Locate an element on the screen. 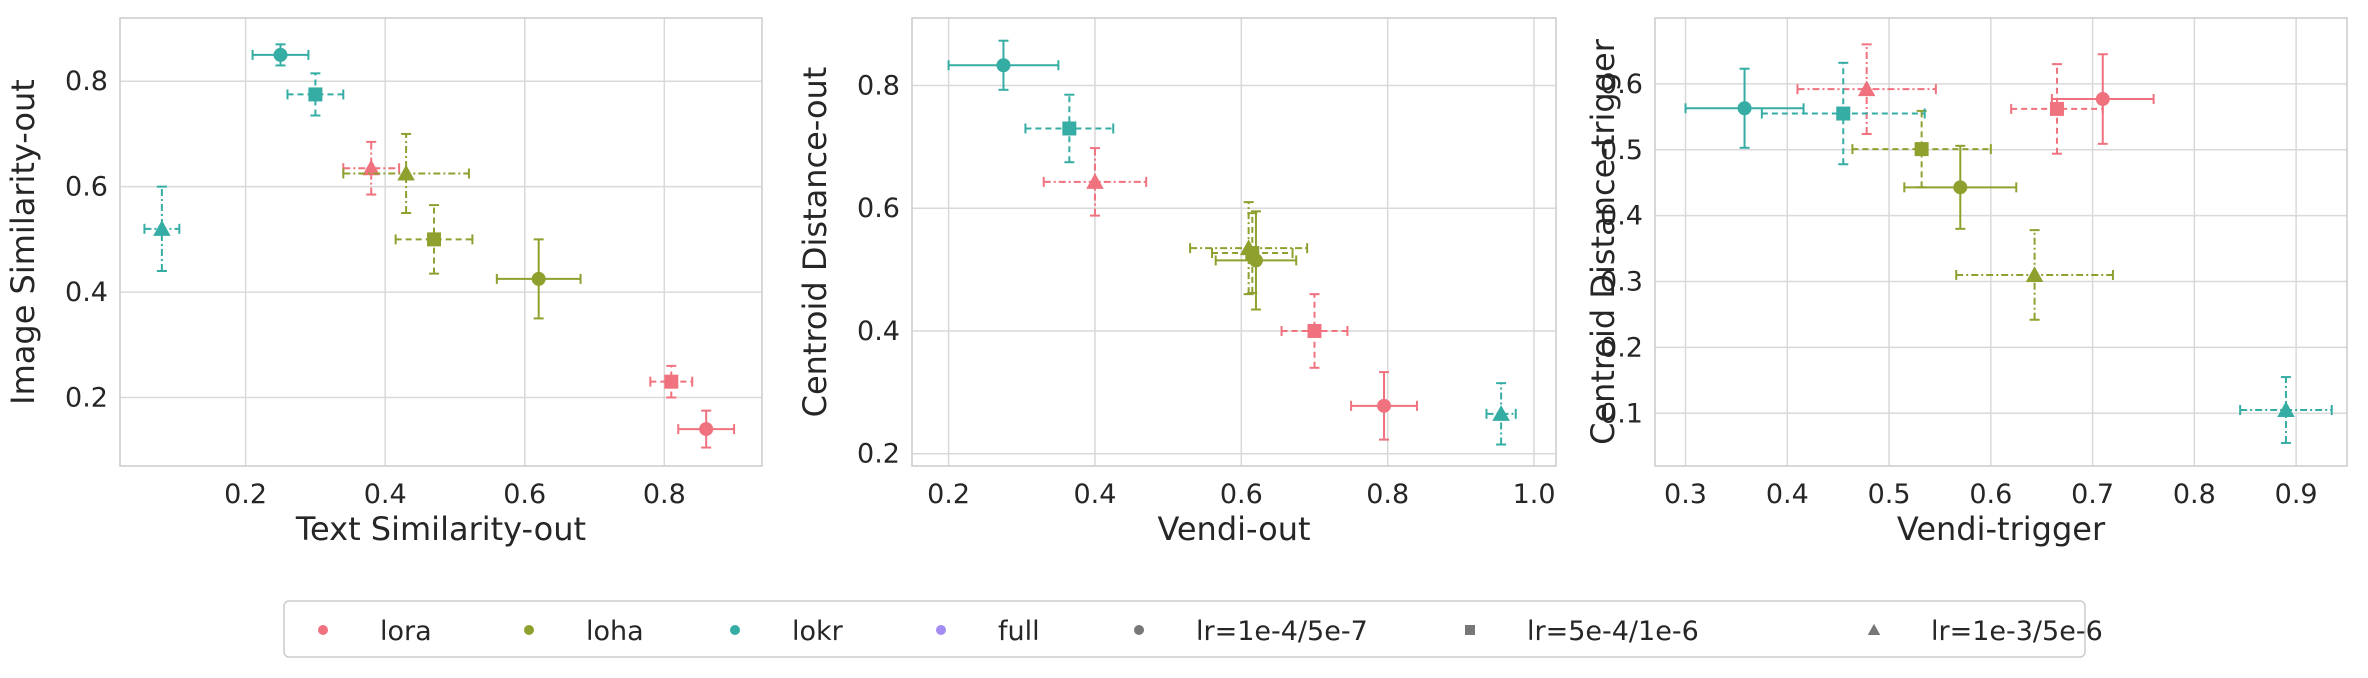 The height and width of the screenshot is (678, 2368). legend-item-lr-1e-3-5e-6: lr=1e-3/5e-6 is located at coordinates (1985, 631).